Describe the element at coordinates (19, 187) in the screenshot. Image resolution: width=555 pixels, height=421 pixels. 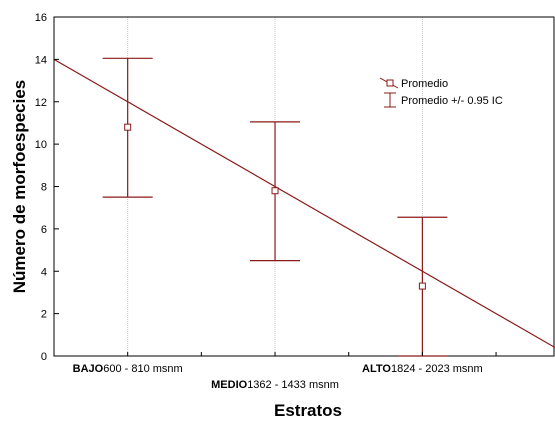
I see `y-axis-title: Número de morfoespecies` at that location.